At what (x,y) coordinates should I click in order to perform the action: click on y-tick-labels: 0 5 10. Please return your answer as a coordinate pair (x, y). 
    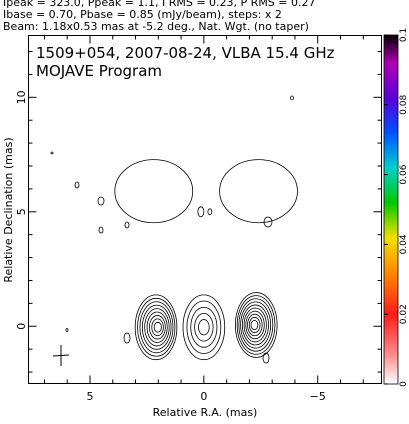
    Looking at the image, I should click on (21, 209).